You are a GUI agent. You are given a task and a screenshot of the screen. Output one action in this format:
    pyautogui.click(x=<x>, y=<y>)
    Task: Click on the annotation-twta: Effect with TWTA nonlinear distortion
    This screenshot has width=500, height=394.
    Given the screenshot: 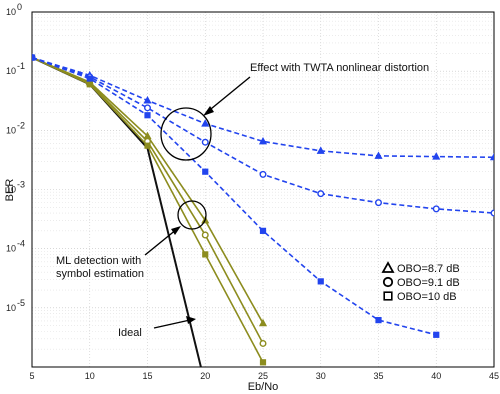 What is the action you would take?
    pyautogui.click(x=339, y=68)
    